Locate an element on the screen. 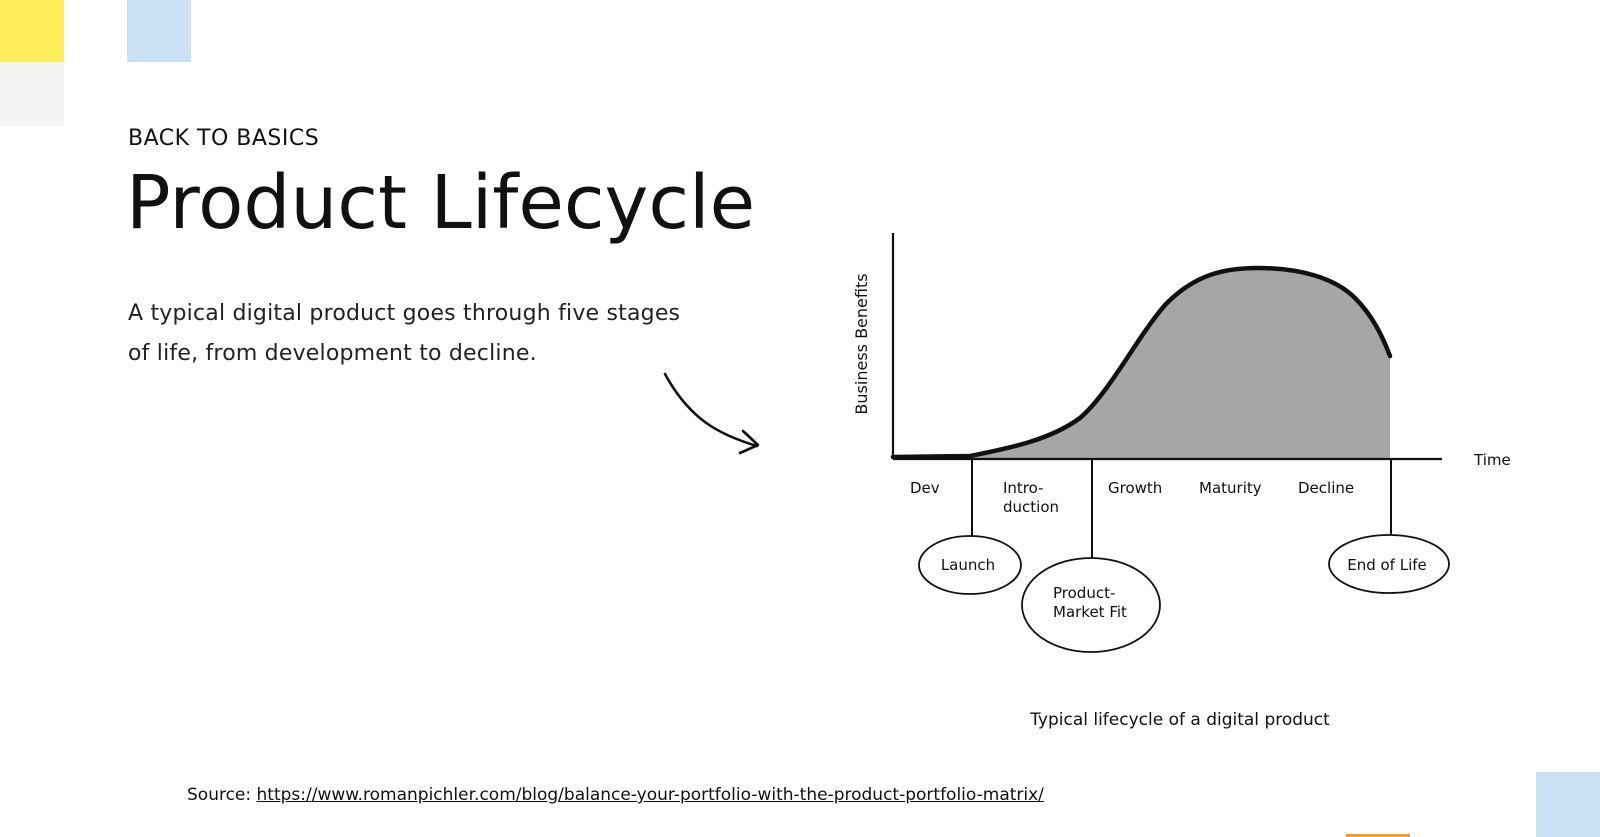 This screenshot has width=1600, height=837. end-of-life-bubble is located at coordinates (1389, 564).